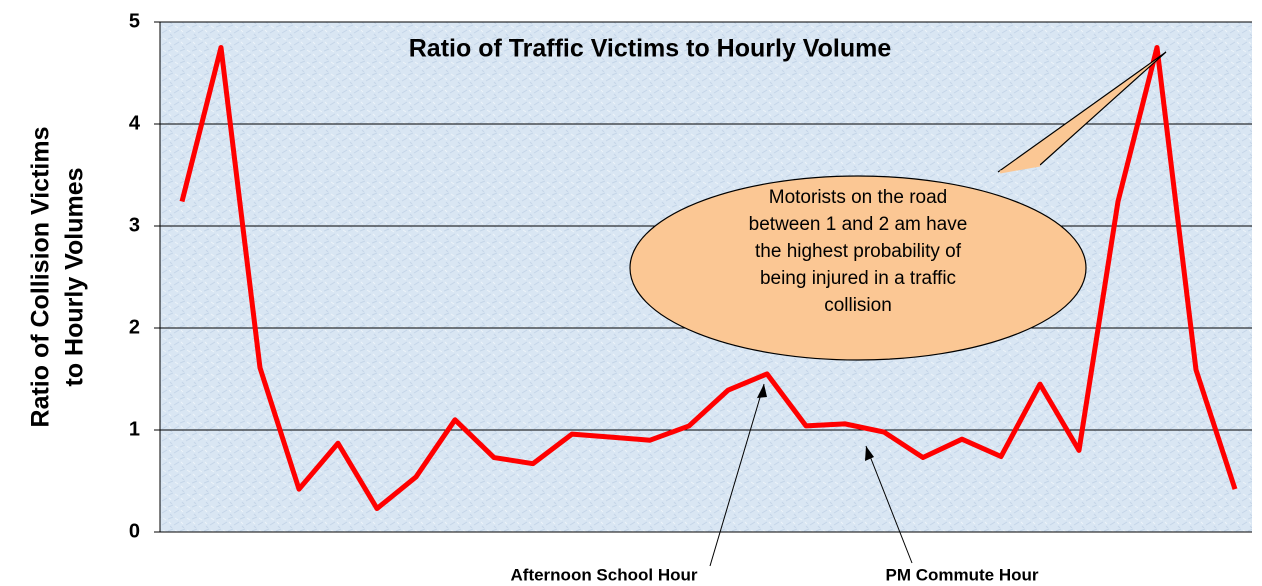  Describe the element at coordinates (134, 429) in the screenshot. I see `y-tick-label: 1` at that location.